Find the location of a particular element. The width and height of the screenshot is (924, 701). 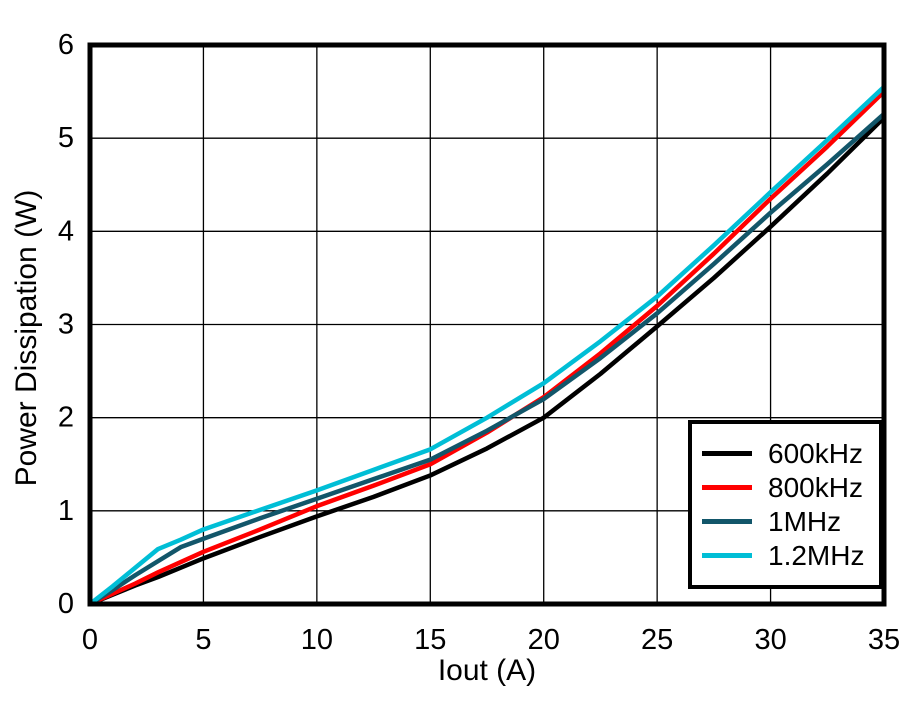

legend-label: 600kHz is located at coordinates (815, 453).